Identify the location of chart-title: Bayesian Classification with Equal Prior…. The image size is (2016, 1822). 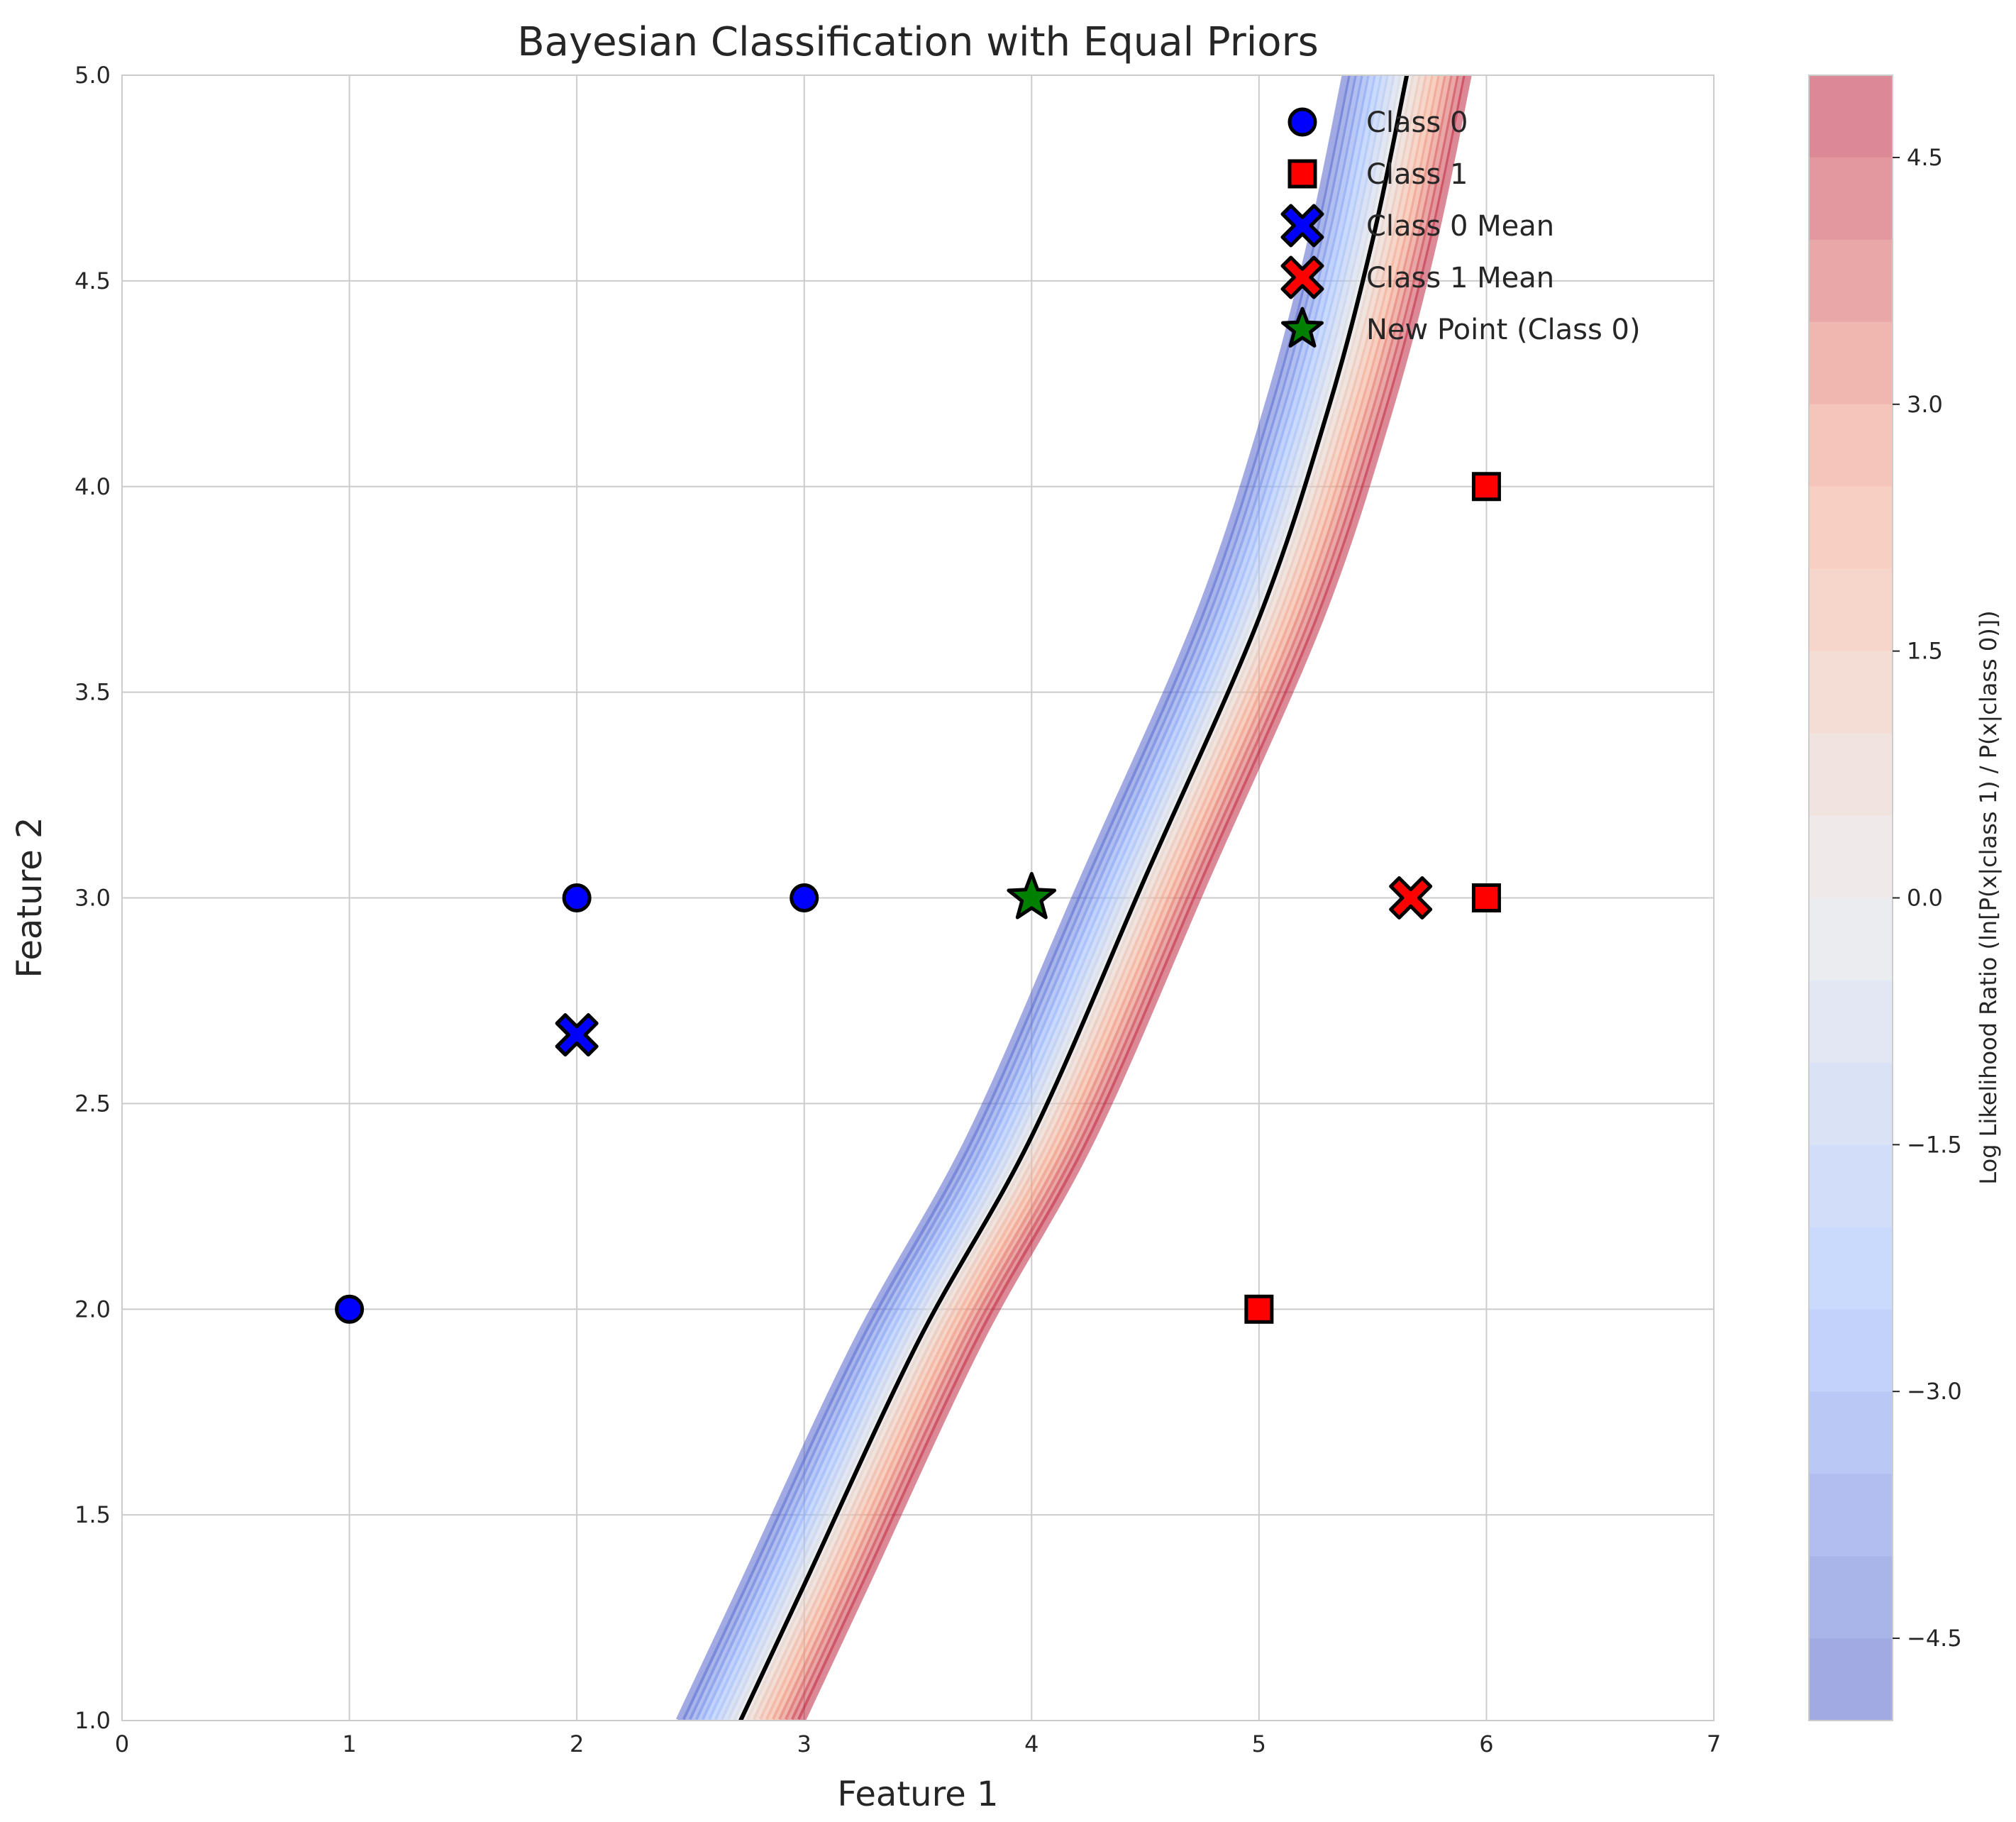
(918, 42).